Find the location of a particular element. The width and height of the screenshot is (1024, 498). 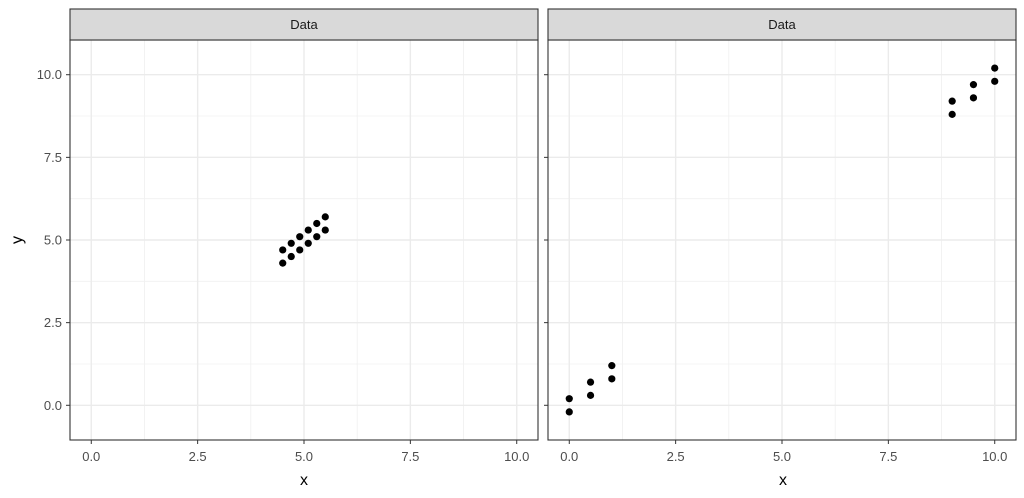

y-tick-label: 10.0 is located at coordinates (49, 74).